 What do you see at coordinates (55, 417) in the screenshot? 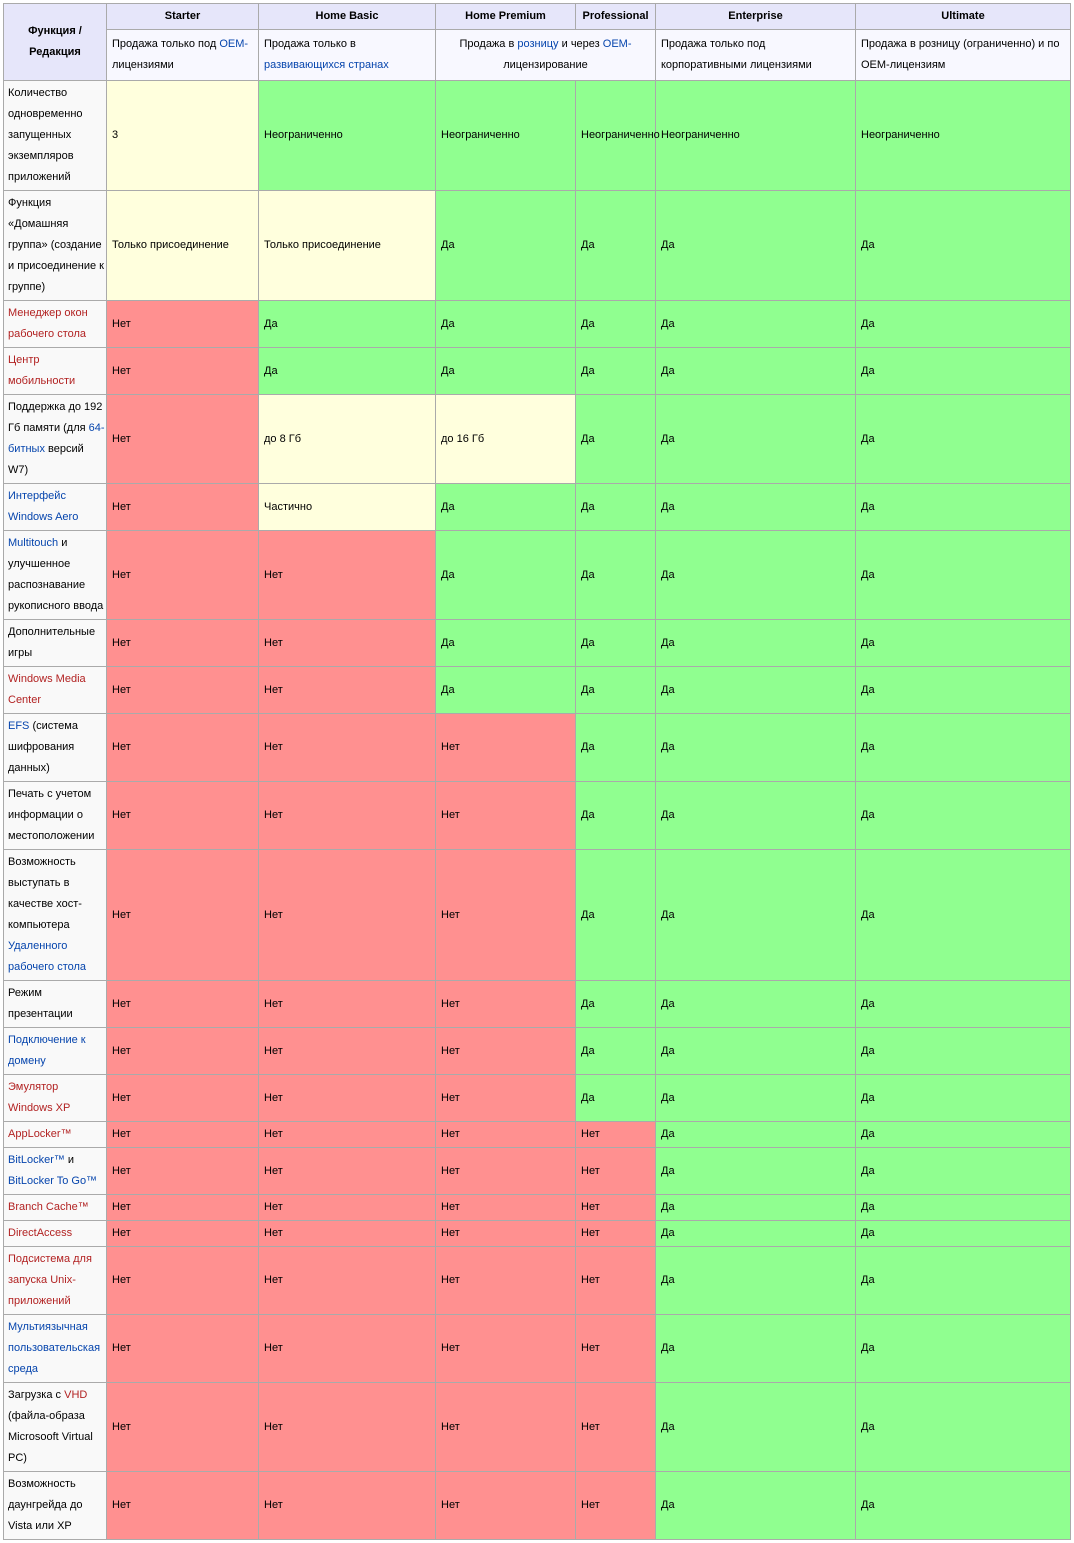
I see `text-segment: Поддержка до 192 Гб памяти (для` at bounding box center [55, 417].